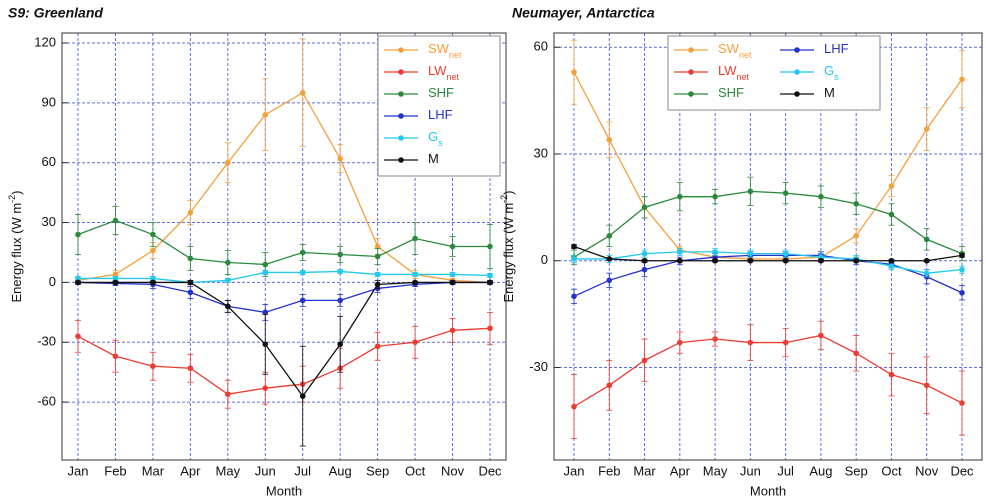 This screenshot has width=986, height=502. I want to click on legend-label: LWnet, so click(734, 72).